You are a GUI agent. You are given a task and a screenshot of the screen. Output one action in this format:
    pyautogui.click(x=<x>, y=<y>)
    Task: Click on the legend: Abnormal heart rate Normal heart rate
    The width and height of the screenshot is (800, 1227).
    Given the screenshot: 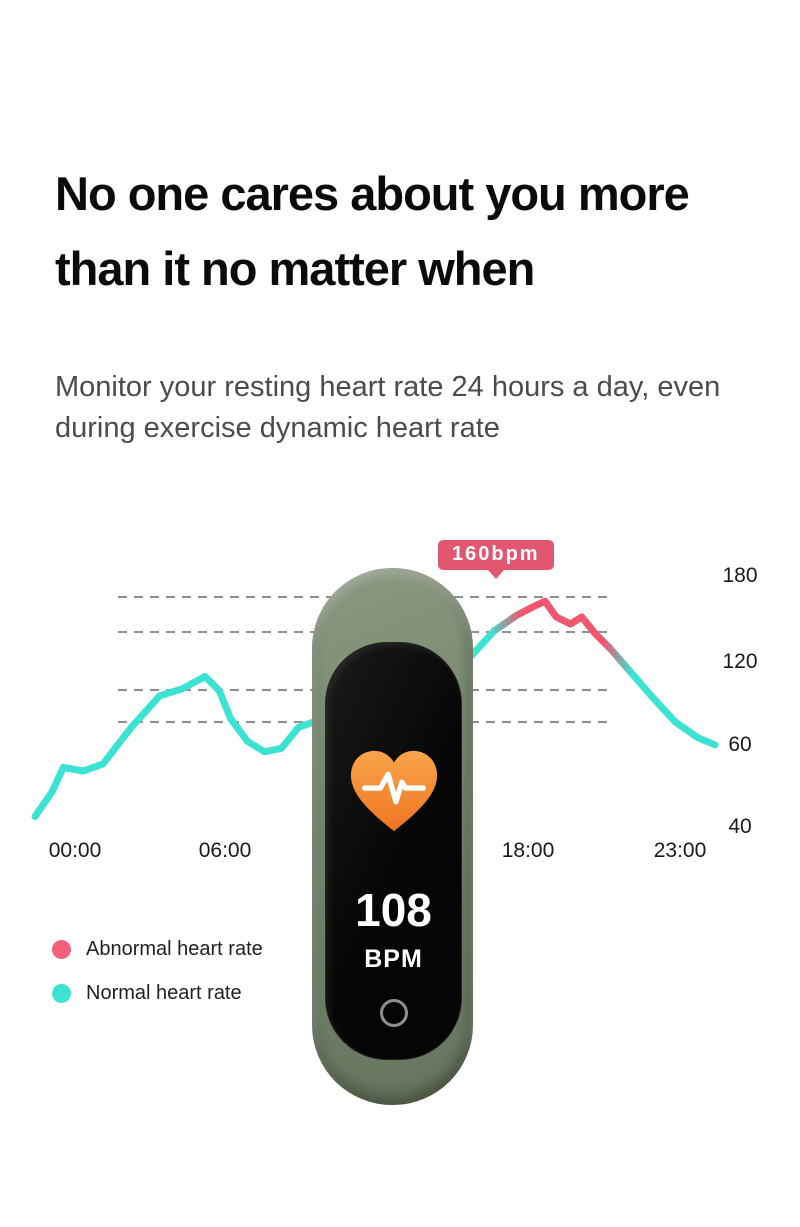 What is the action you would take?
    pyautogui.click(x=157, y=980)
    